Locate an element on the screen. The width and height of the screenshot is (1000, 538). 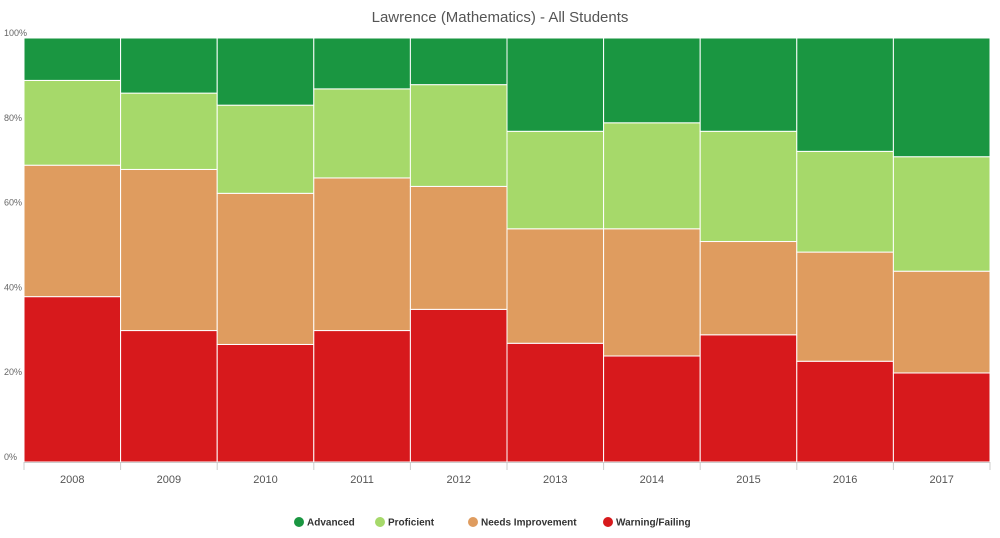
bar-advanced-2010 is located at coordinates (265, 71).